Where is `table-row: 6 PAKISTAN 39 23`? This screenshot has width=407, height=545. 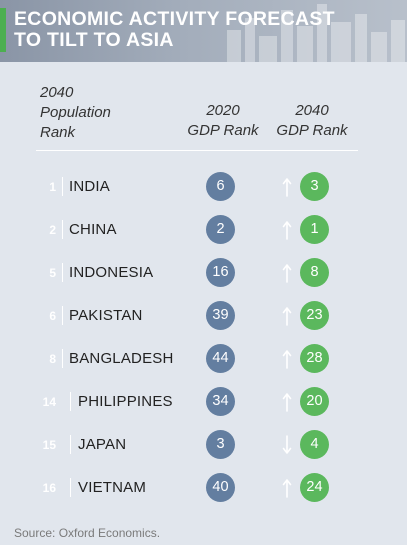
table-row: 6 PAKISTAN 39 23 is located at coordinates (203, 316).